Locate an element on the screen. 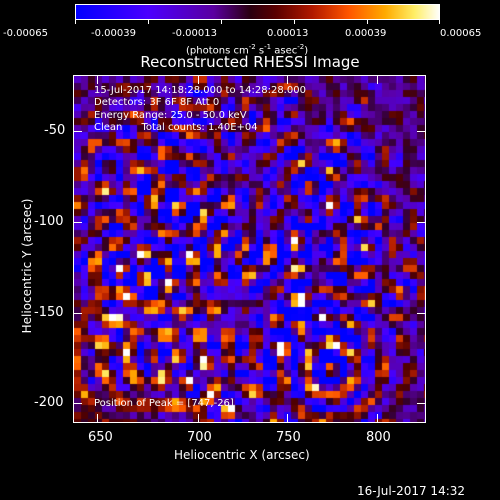 The image size is (500, 500). footer-timestamp: 16-Jul-2017 14:32 is located at coordinates (411, 491).